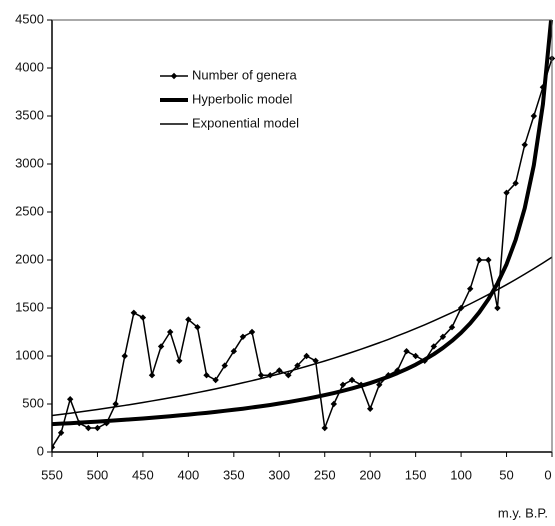  I want to click on x-tick-label: 200, so click(370, 474).